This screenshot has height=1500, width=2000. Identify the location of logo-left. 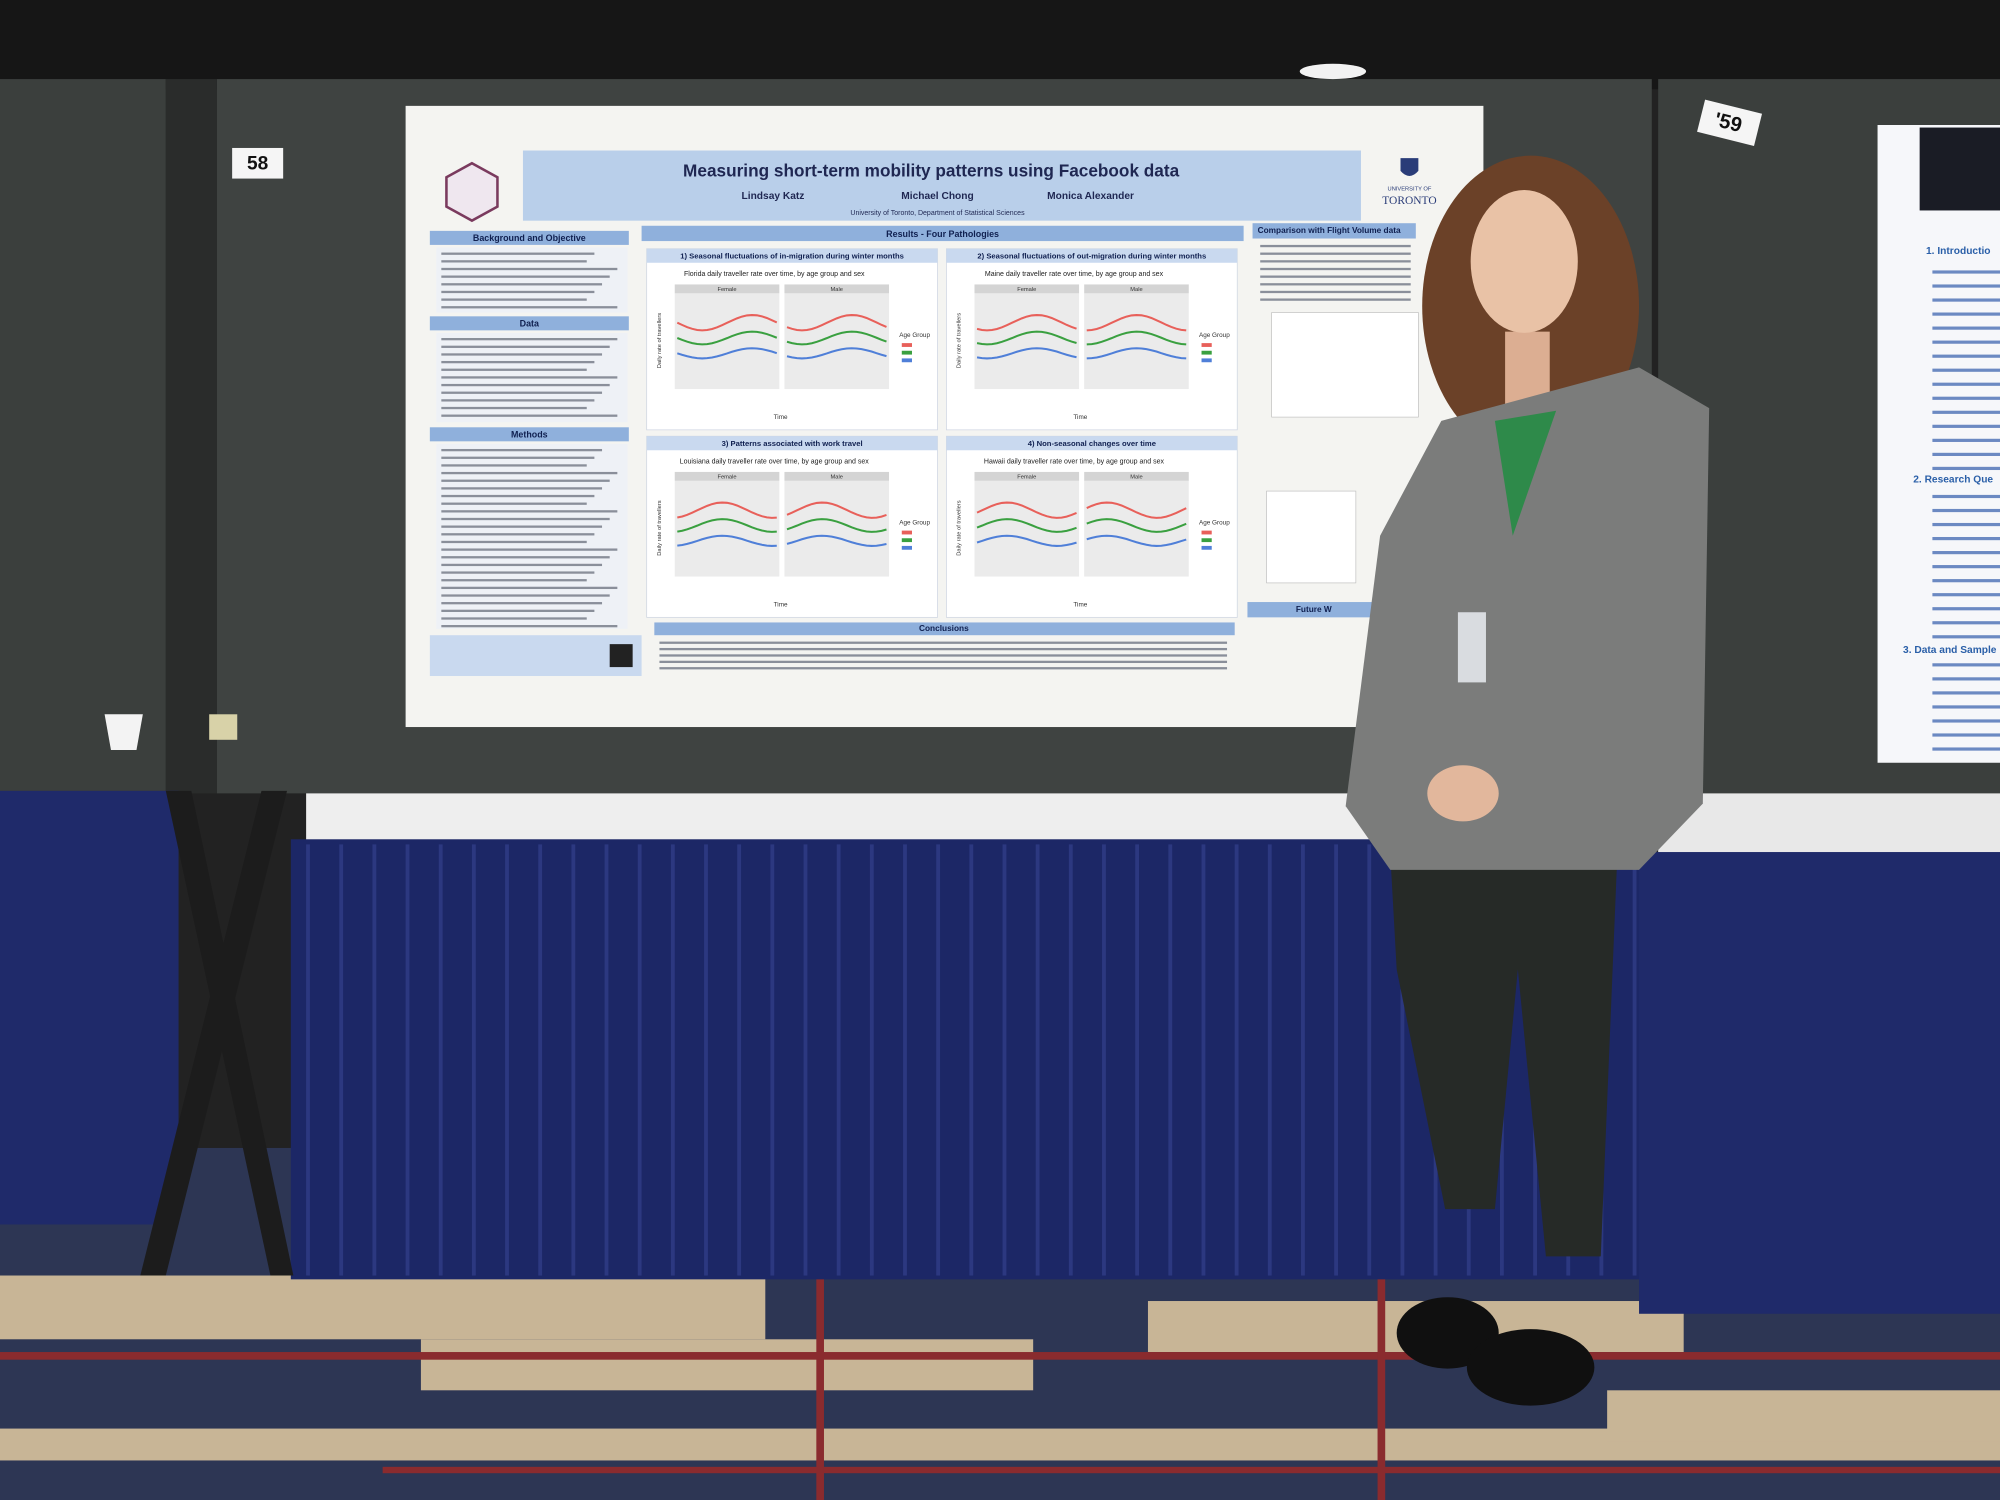
(472, 192).